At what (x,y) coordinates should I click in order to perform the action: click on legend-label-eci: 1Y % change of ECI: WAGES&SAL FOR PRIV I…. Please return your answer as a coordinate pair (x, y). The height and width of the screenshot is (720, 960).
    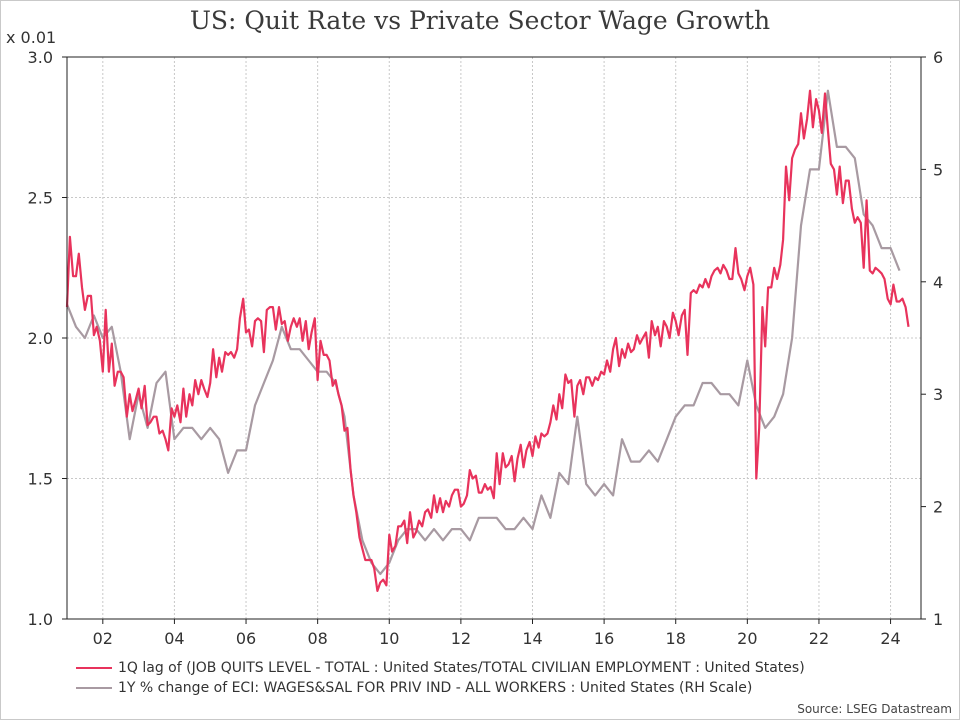
    Looking at the image, I should click on (435, 688).